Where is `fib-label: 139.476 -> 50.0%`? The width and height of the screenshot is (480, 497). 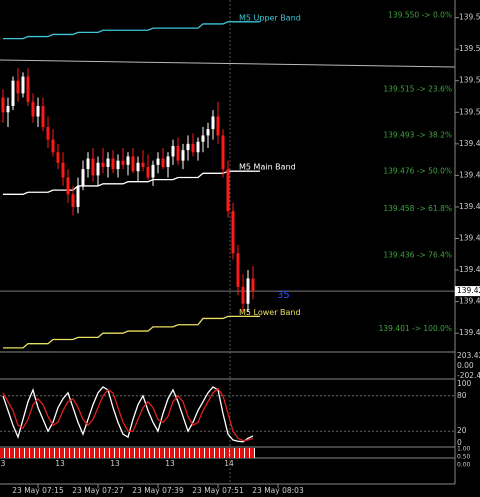 fib-label: 139.476 -> 50.0% is located at coordinates (417, 170).